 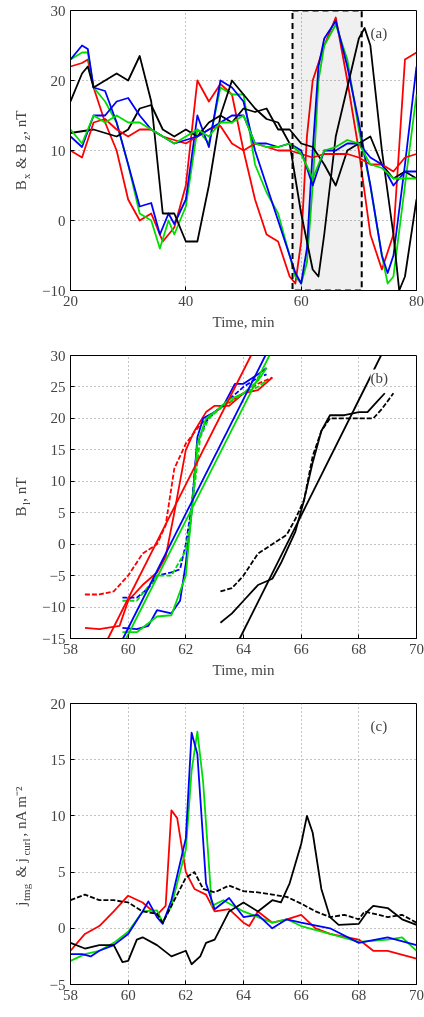 I want to click on y-axis-title: Bl, nT, so click(x=22, y=497).